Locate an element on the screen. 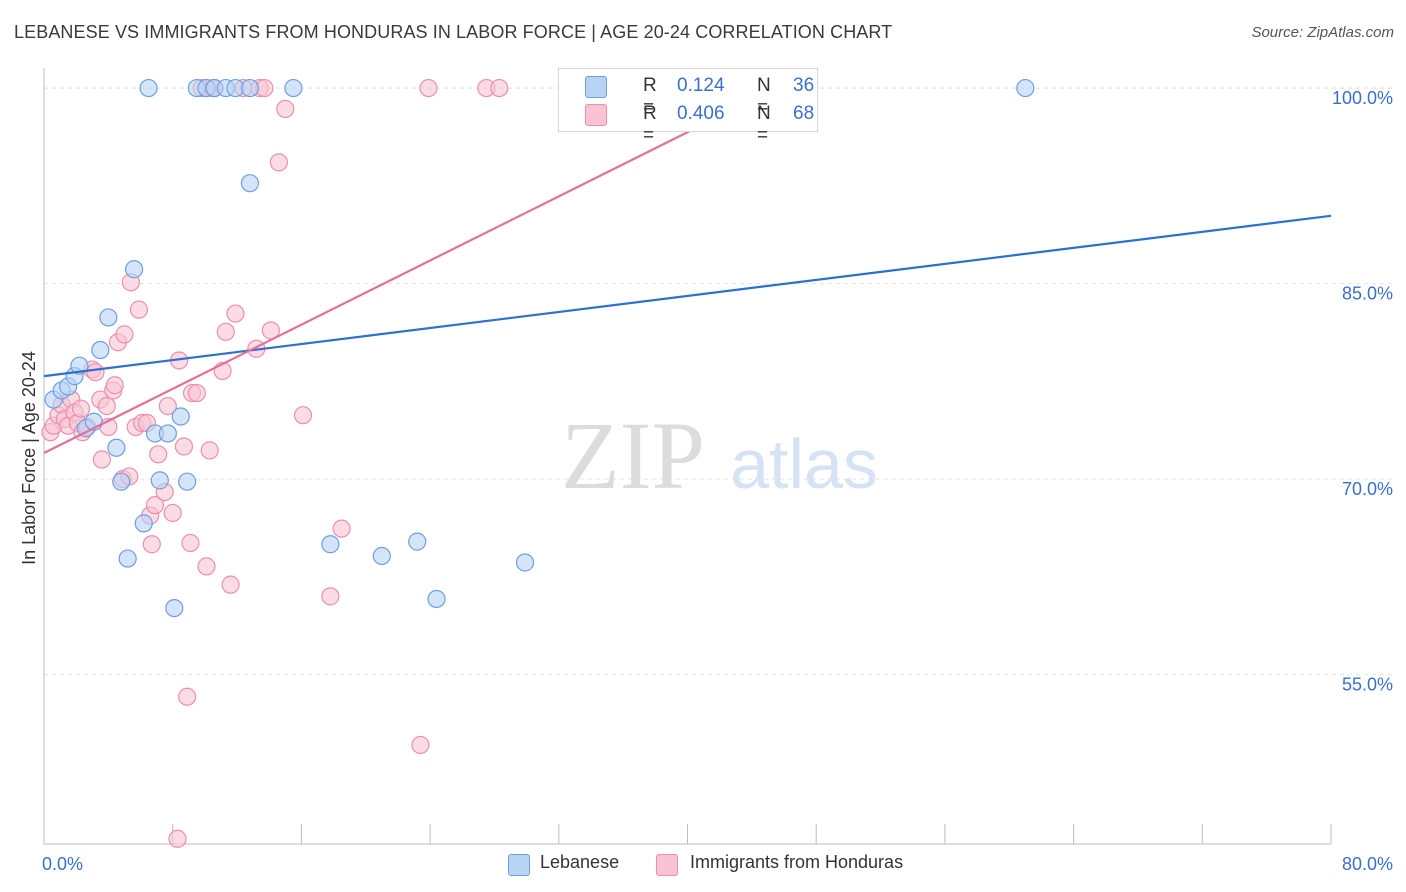 The image size is (1406, 892). x-tick-label: 0.0% is located at coordinates (62, 864).